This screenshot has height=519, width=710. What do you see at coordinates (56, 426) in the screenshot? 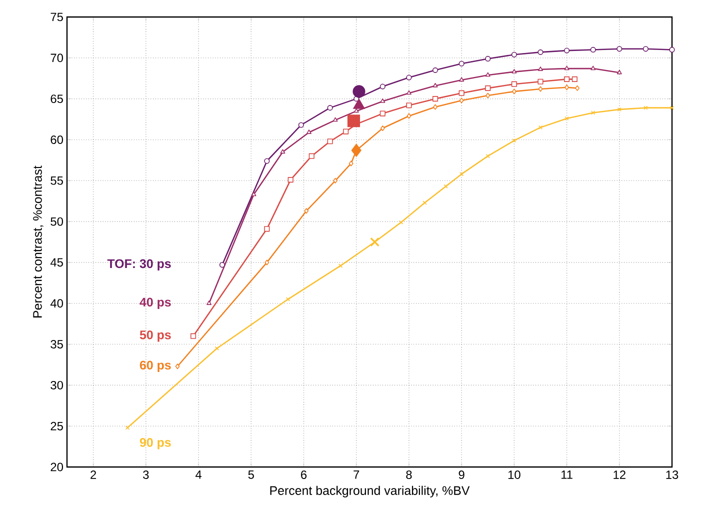
I see `y-tick-label: 25` at bounding box center [56, 426].